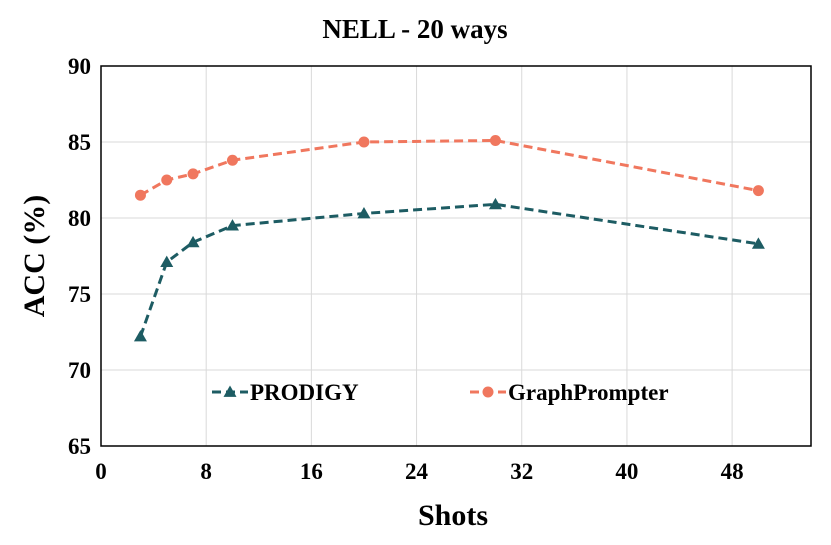  I want to click on y-tick-label: 90, so click(79, 66).